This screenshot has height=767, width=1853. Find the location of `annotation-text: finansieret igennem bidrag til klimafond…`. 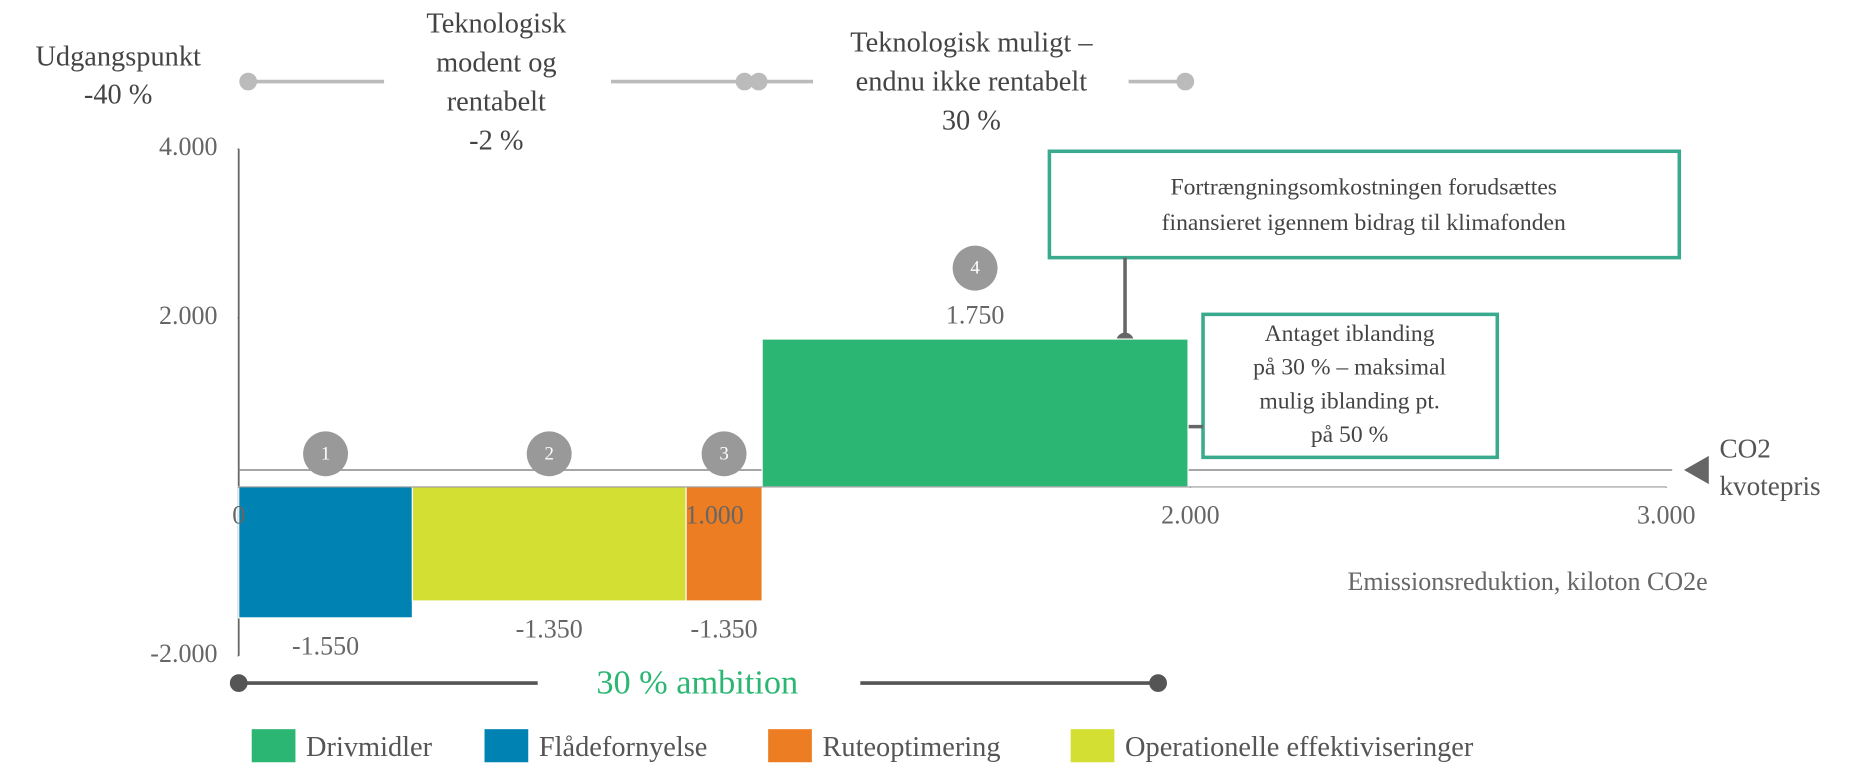

annotation-text: finansieret igennem bidrag til klimafond… is located at coordinates (1364, 223).